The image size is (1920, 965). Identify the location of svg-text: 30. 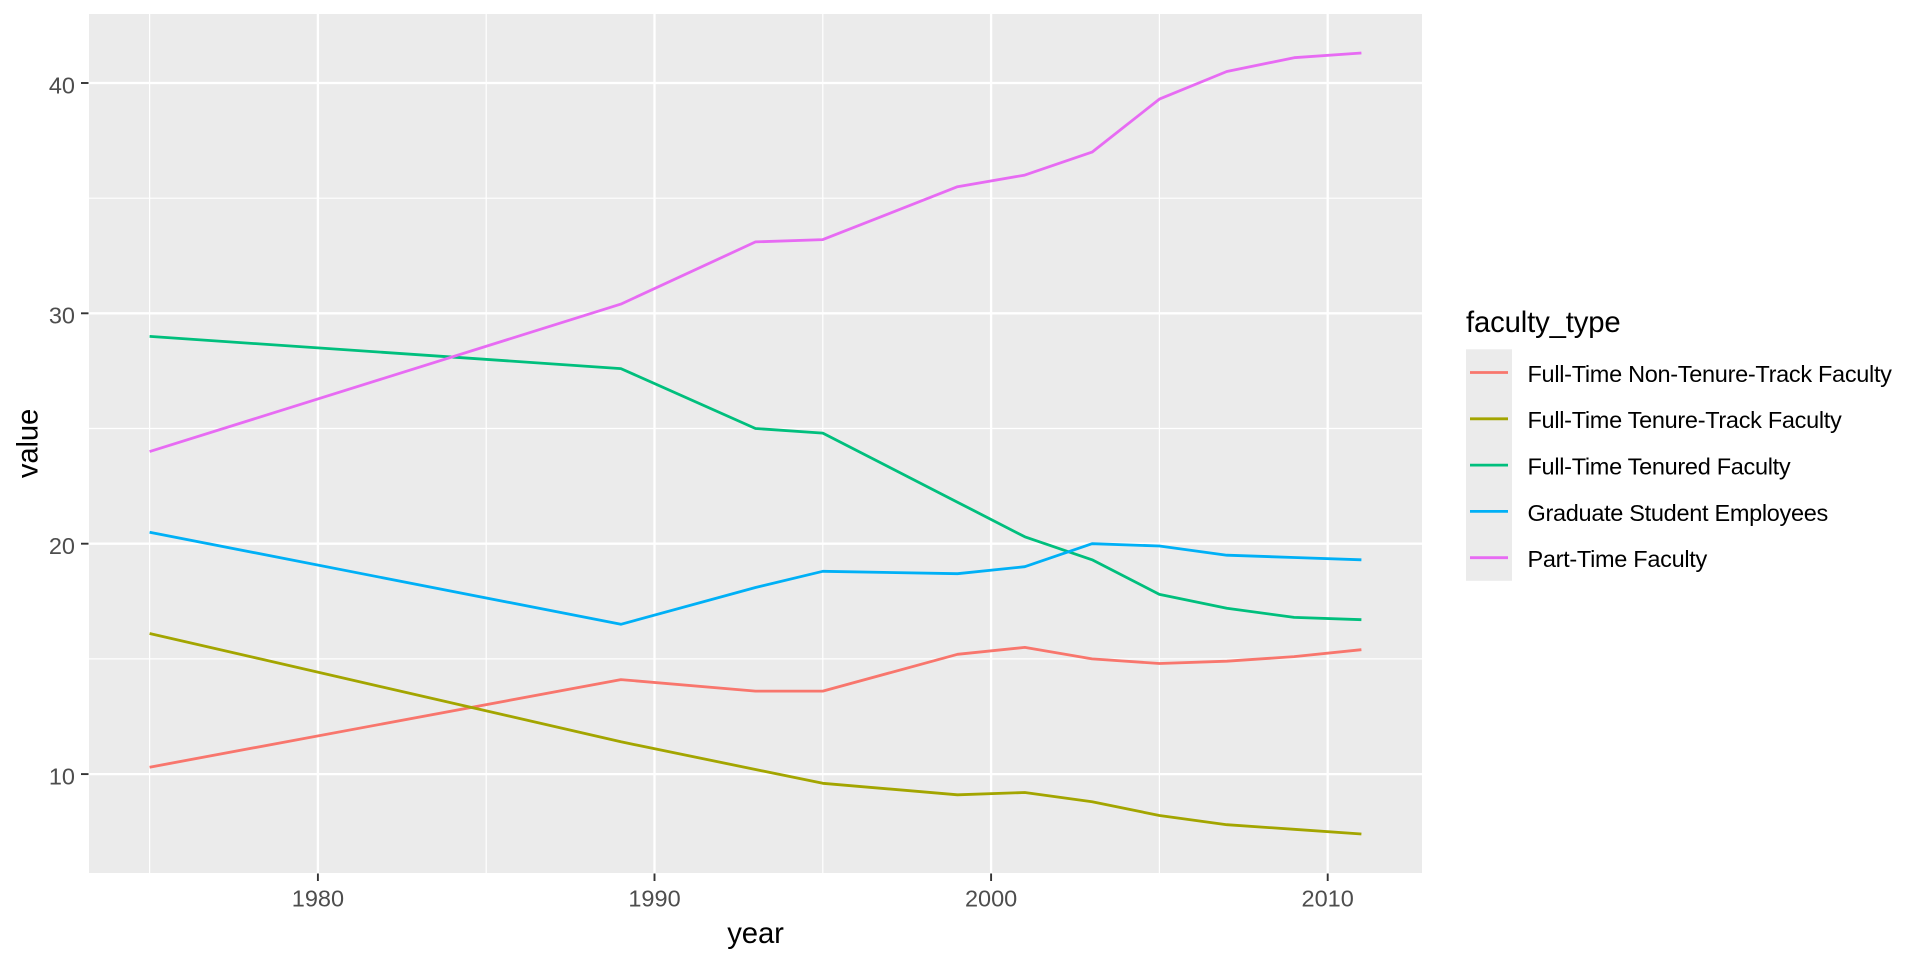
(62, 316).